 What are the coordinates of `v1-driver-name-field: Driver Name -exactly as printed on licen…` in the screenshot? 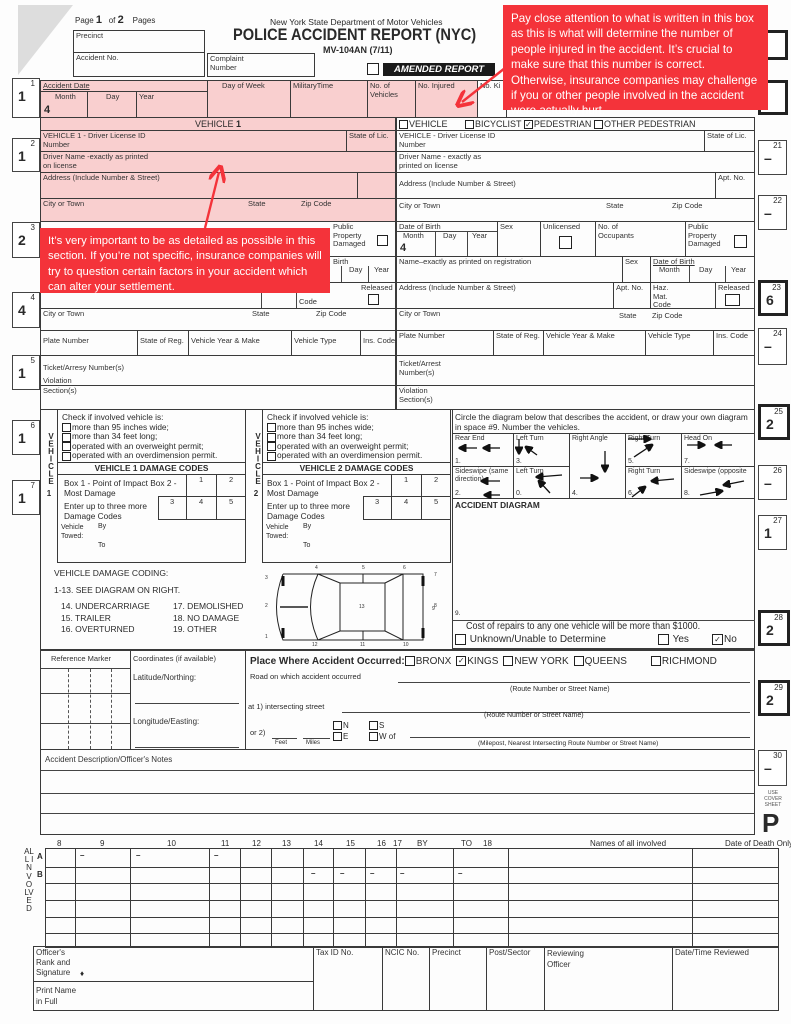 It's located at (218, 162).